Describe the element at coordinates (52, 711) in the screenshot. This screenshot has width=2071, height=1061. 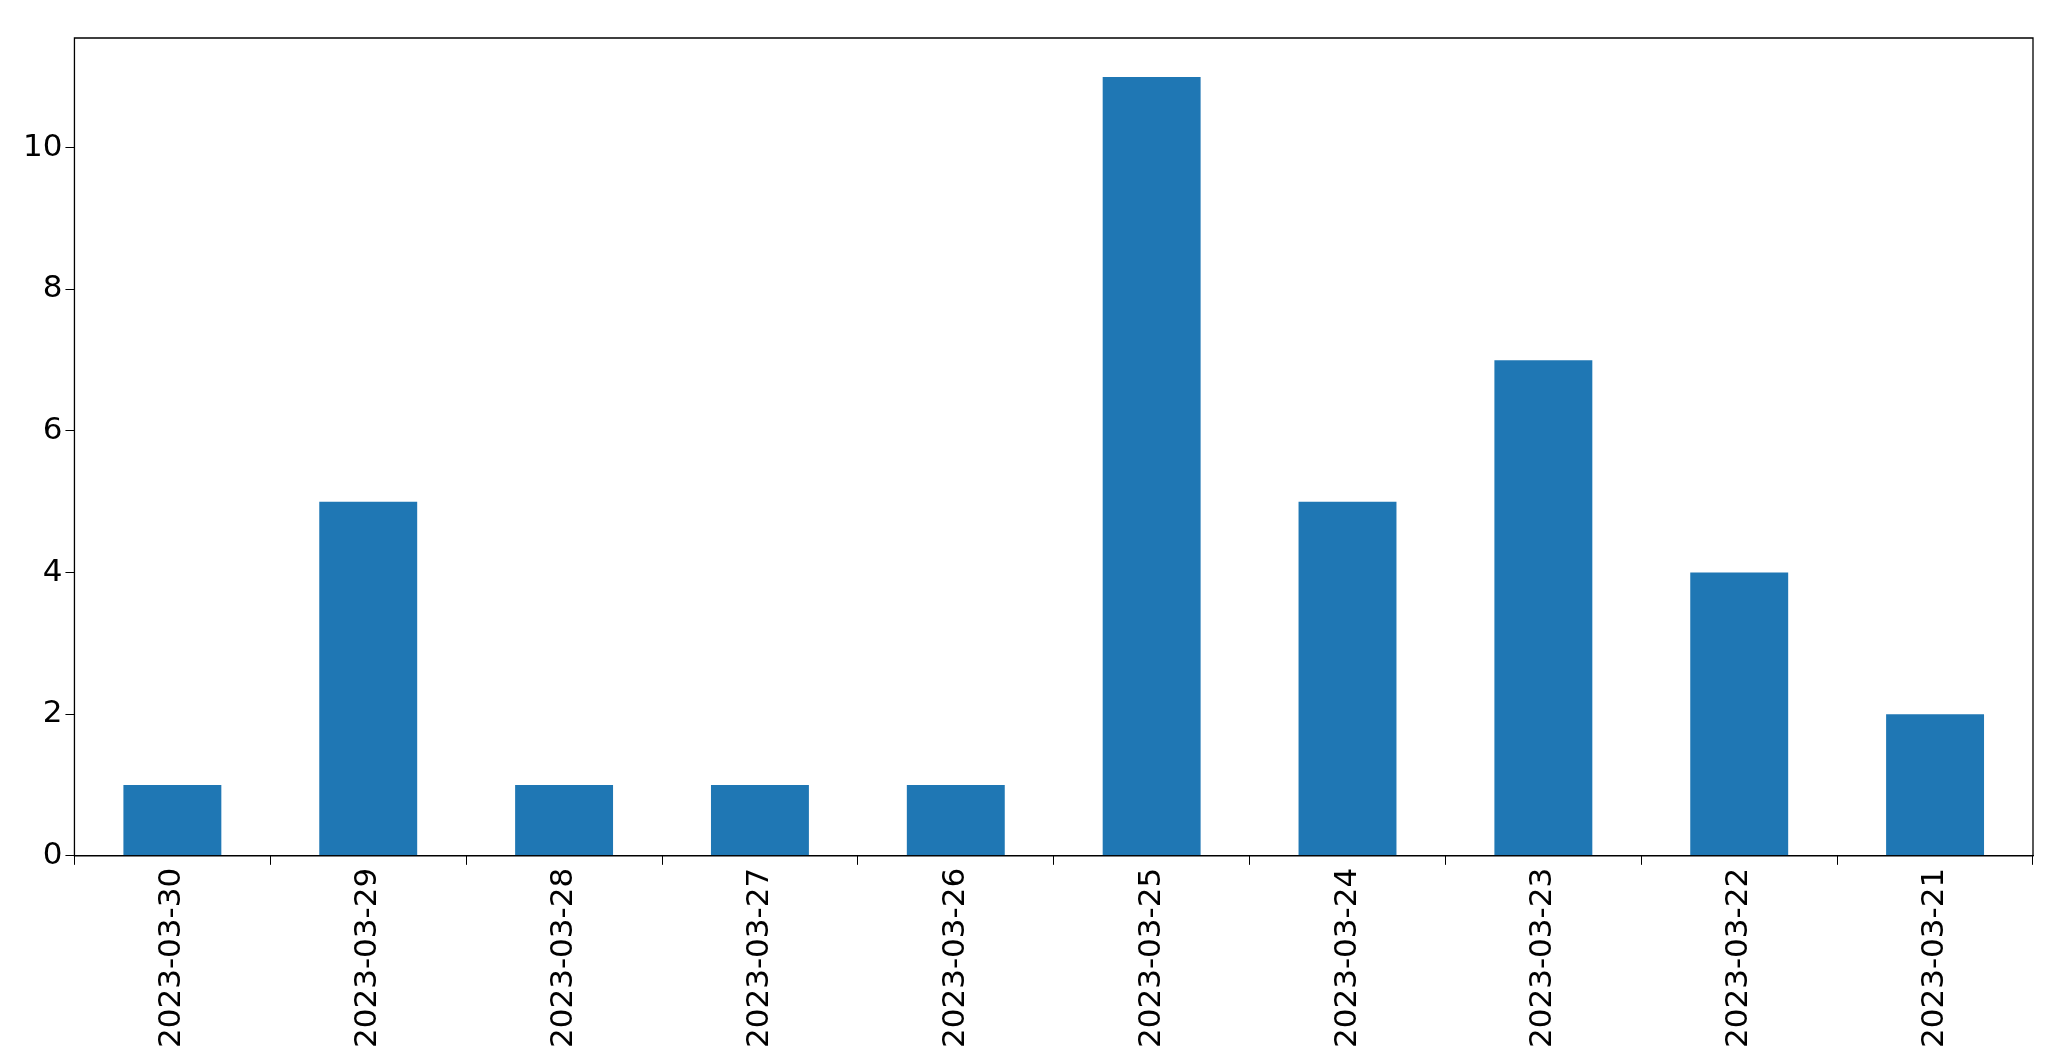
I see `y-tick-label: 2` at that location.